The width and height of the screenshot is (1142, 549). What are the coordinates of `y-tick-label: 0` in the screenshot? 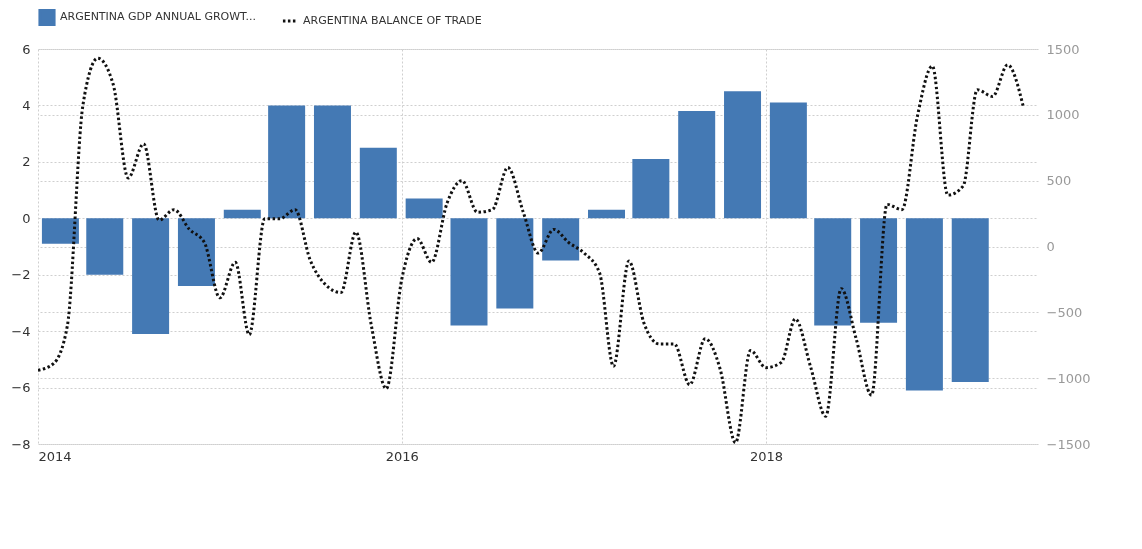 It's located at (26, 218).